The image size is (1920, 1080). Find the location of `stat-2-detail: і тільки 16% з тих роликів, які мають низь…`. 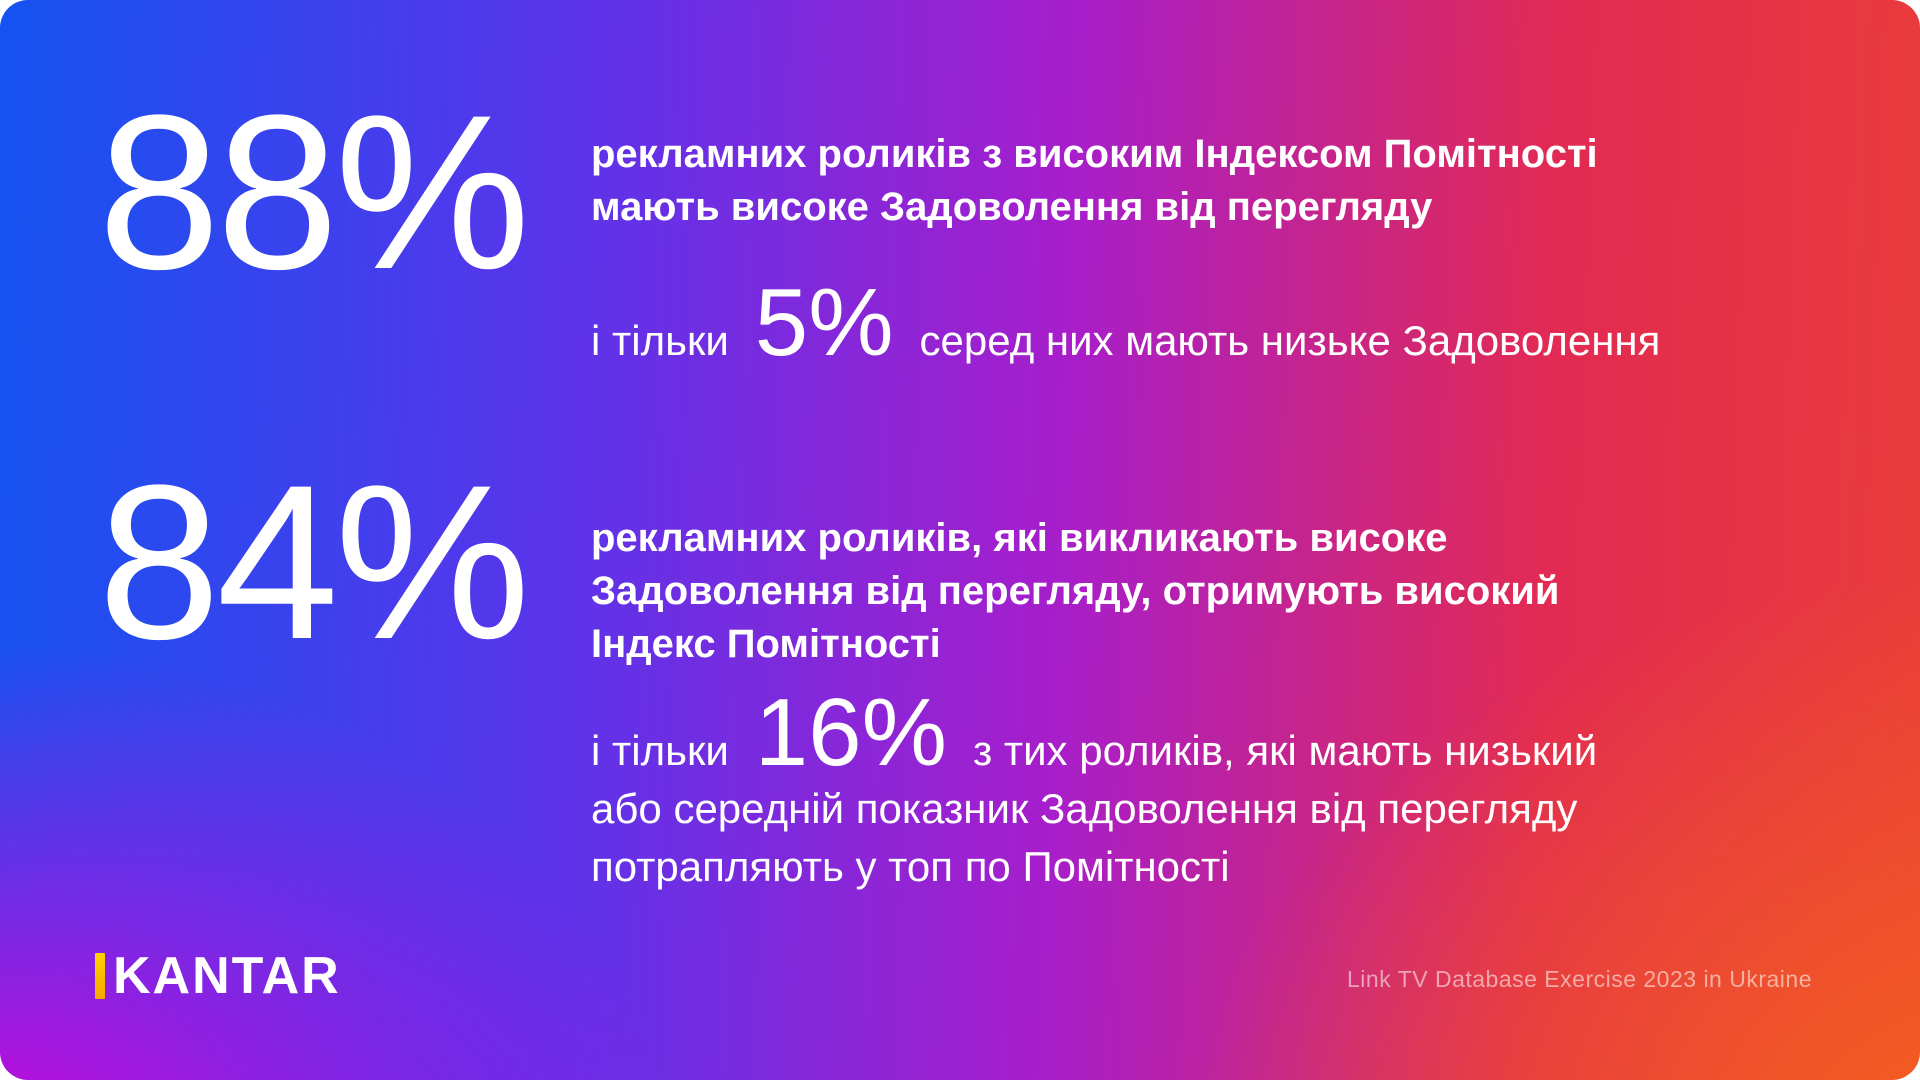

stat-2-detail: і тільки 16% з тих роликів, які мають низь… is located at coordinates (1216, 790).